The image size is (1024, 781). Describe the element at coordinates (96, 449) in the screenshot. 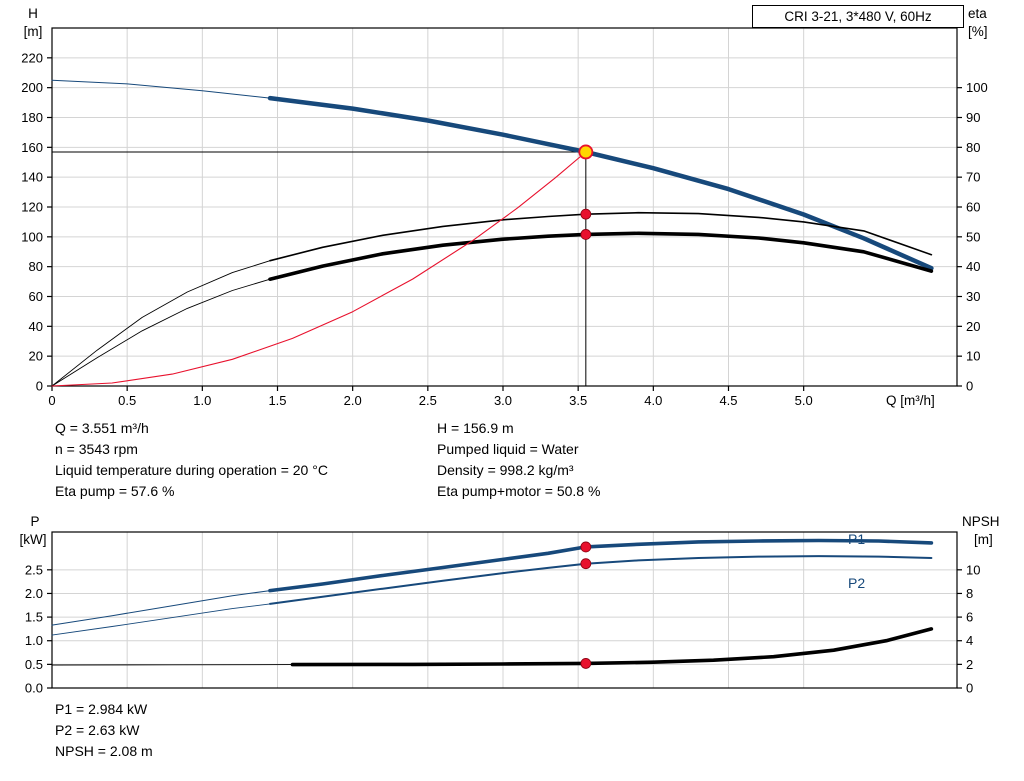

I see `annotation-speed: n = 3543 rpm` at that location.